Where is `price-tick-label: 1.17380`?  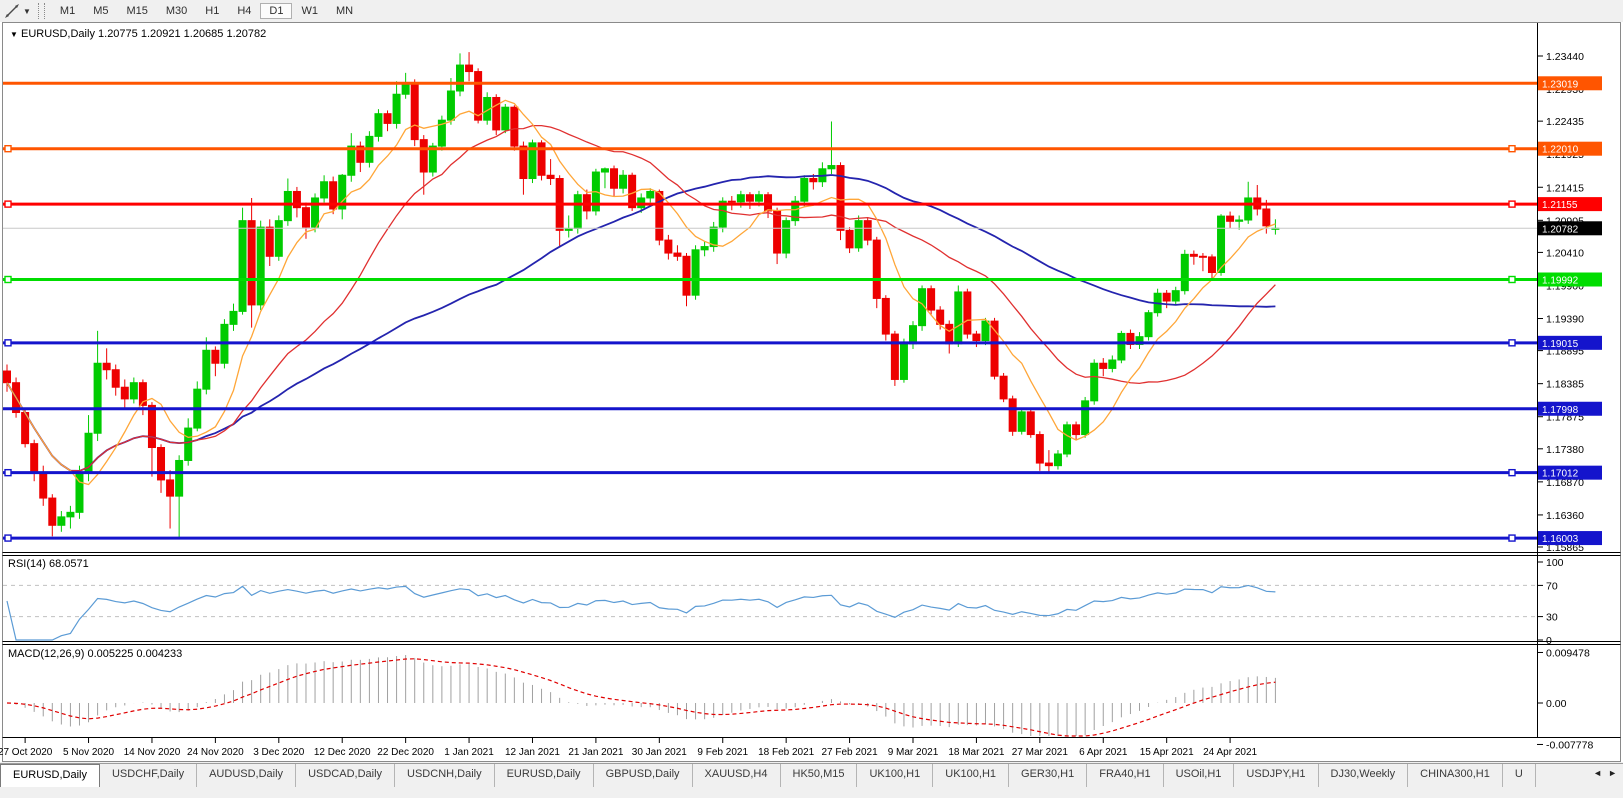 price-tick-label: 1.17380 is located at coordinates (1565, 450).